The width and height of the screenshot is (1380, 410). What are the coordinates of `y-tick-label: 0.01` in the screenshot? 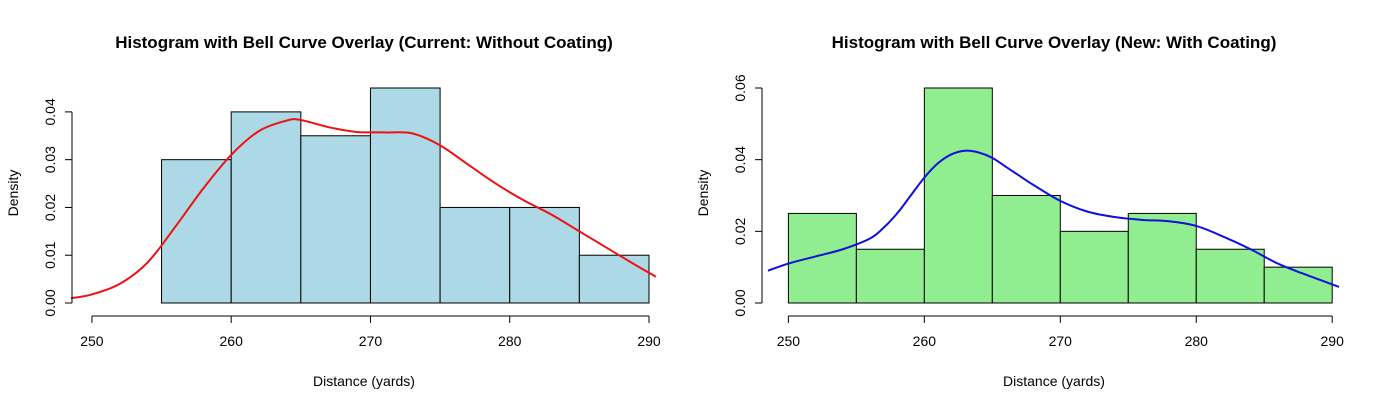 It's located at (50, 254).